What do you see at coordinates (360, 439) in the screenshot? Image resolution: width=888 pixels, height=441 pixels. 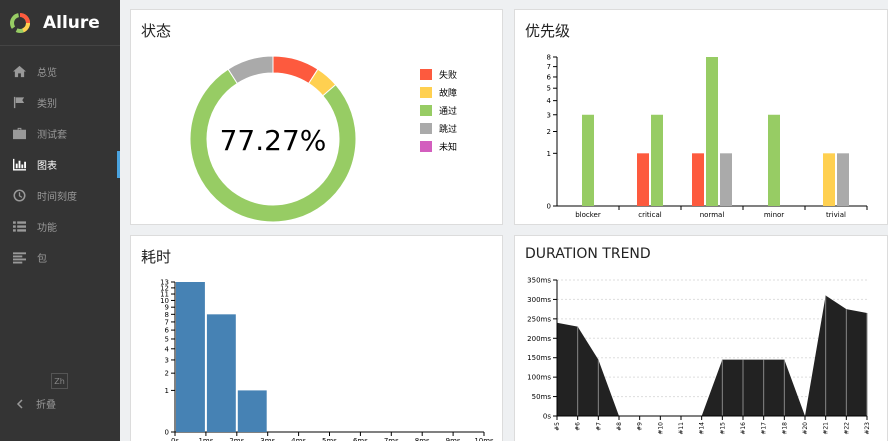 I see `x-tick-label: 6ms` at bounding box center [360, 439].